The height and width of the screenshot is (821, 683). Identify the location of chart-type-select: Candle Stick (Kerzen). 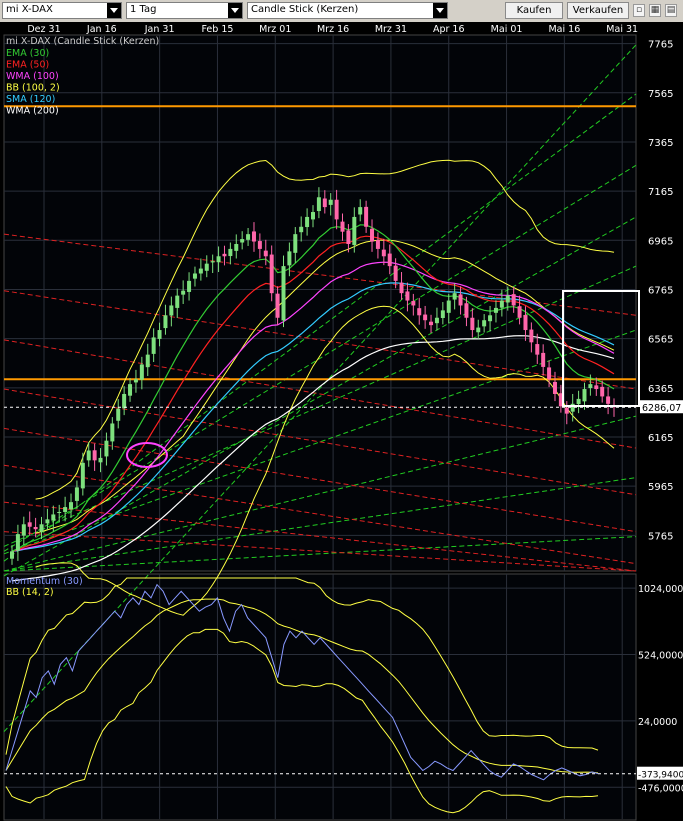
(347, 10).